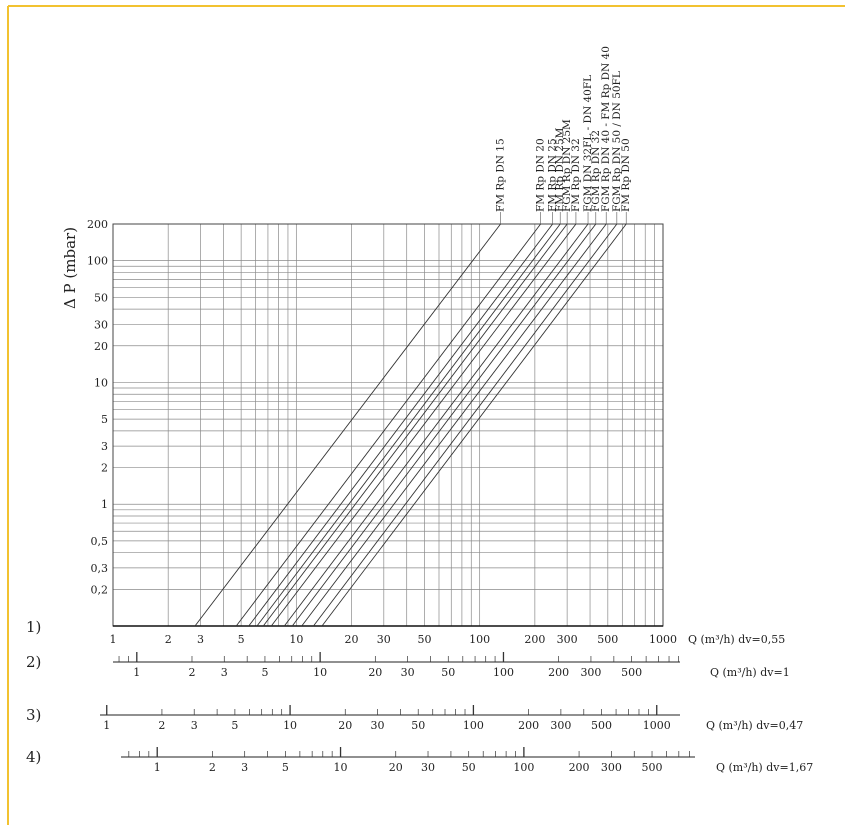 The height and width of the screenshot is (825, 845). Describe the element at coordinates (567, 639) in the screenshot. I see `x-tick-label: 300` at that location.